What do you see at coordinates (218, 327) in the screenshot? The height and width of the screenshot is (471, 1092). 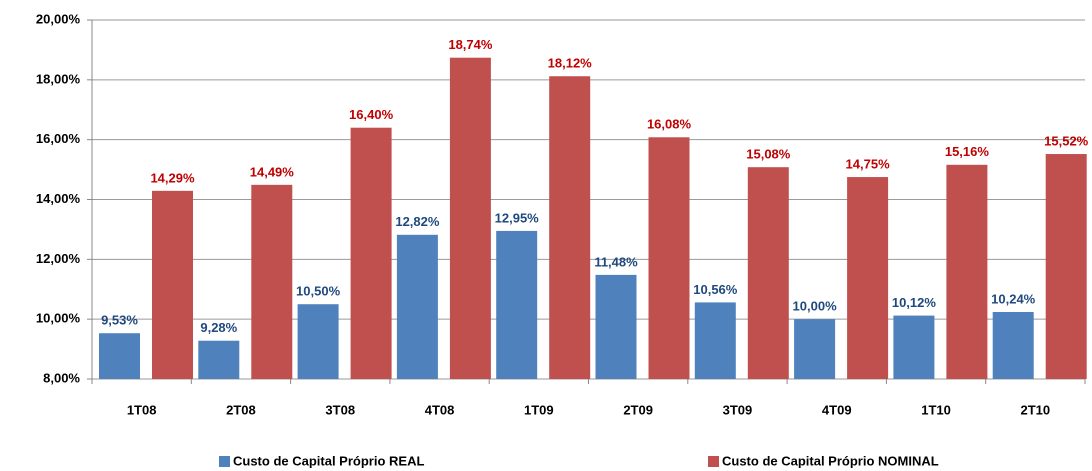 I see `value-label: 9,28%` at bounding box center [218, 327].